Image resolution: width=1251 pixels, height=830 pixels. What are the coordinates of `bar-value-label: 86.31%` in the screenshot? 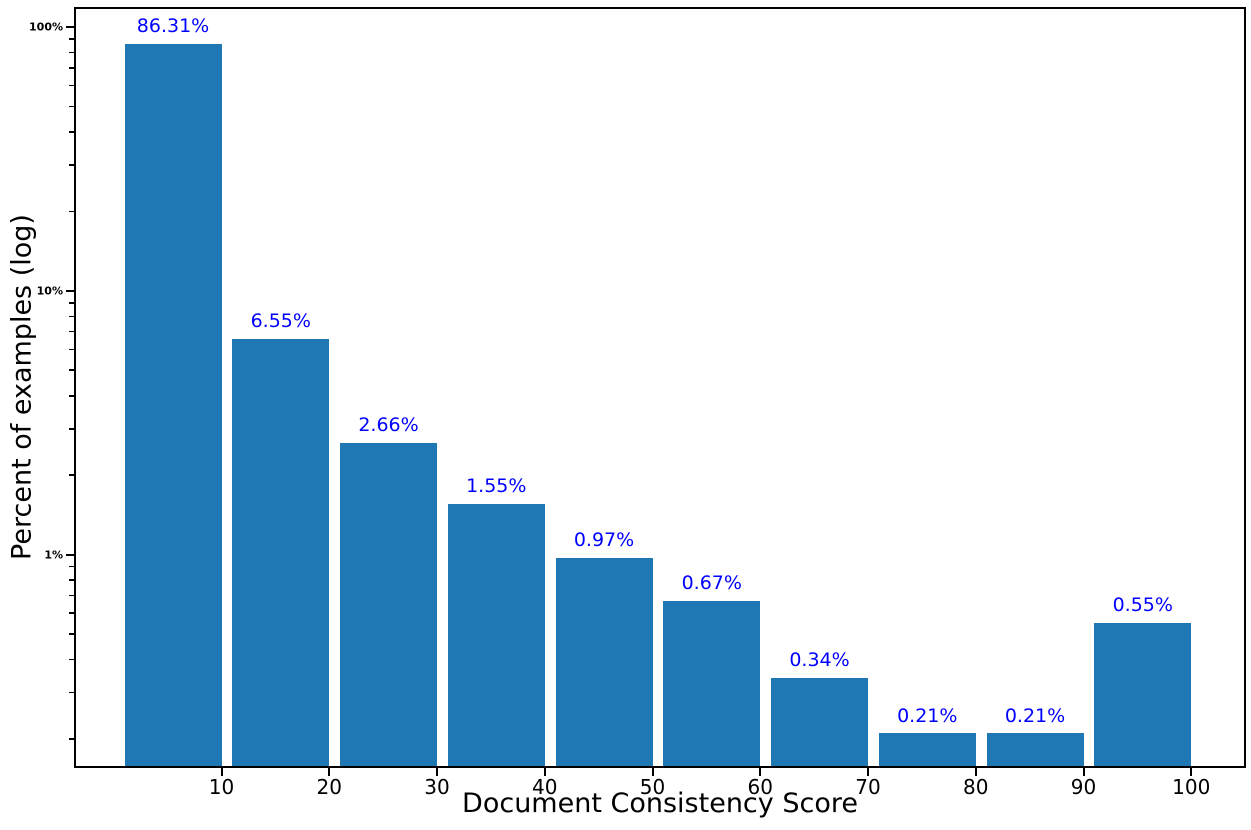 It's located at (173, 25).